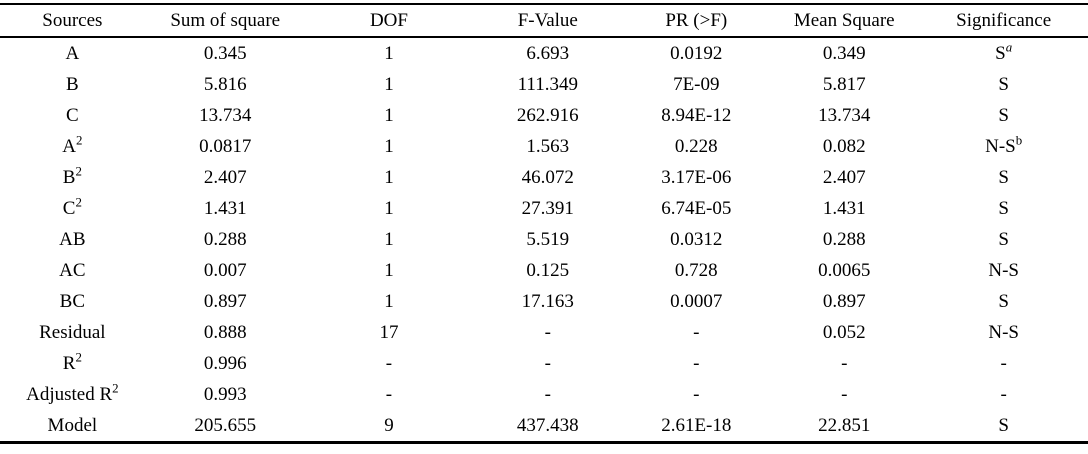 The image size is (1088, 454). Describe the element at coordinates (1004, 51) in the screenshot. I see `table-cell: Sa` at that location.